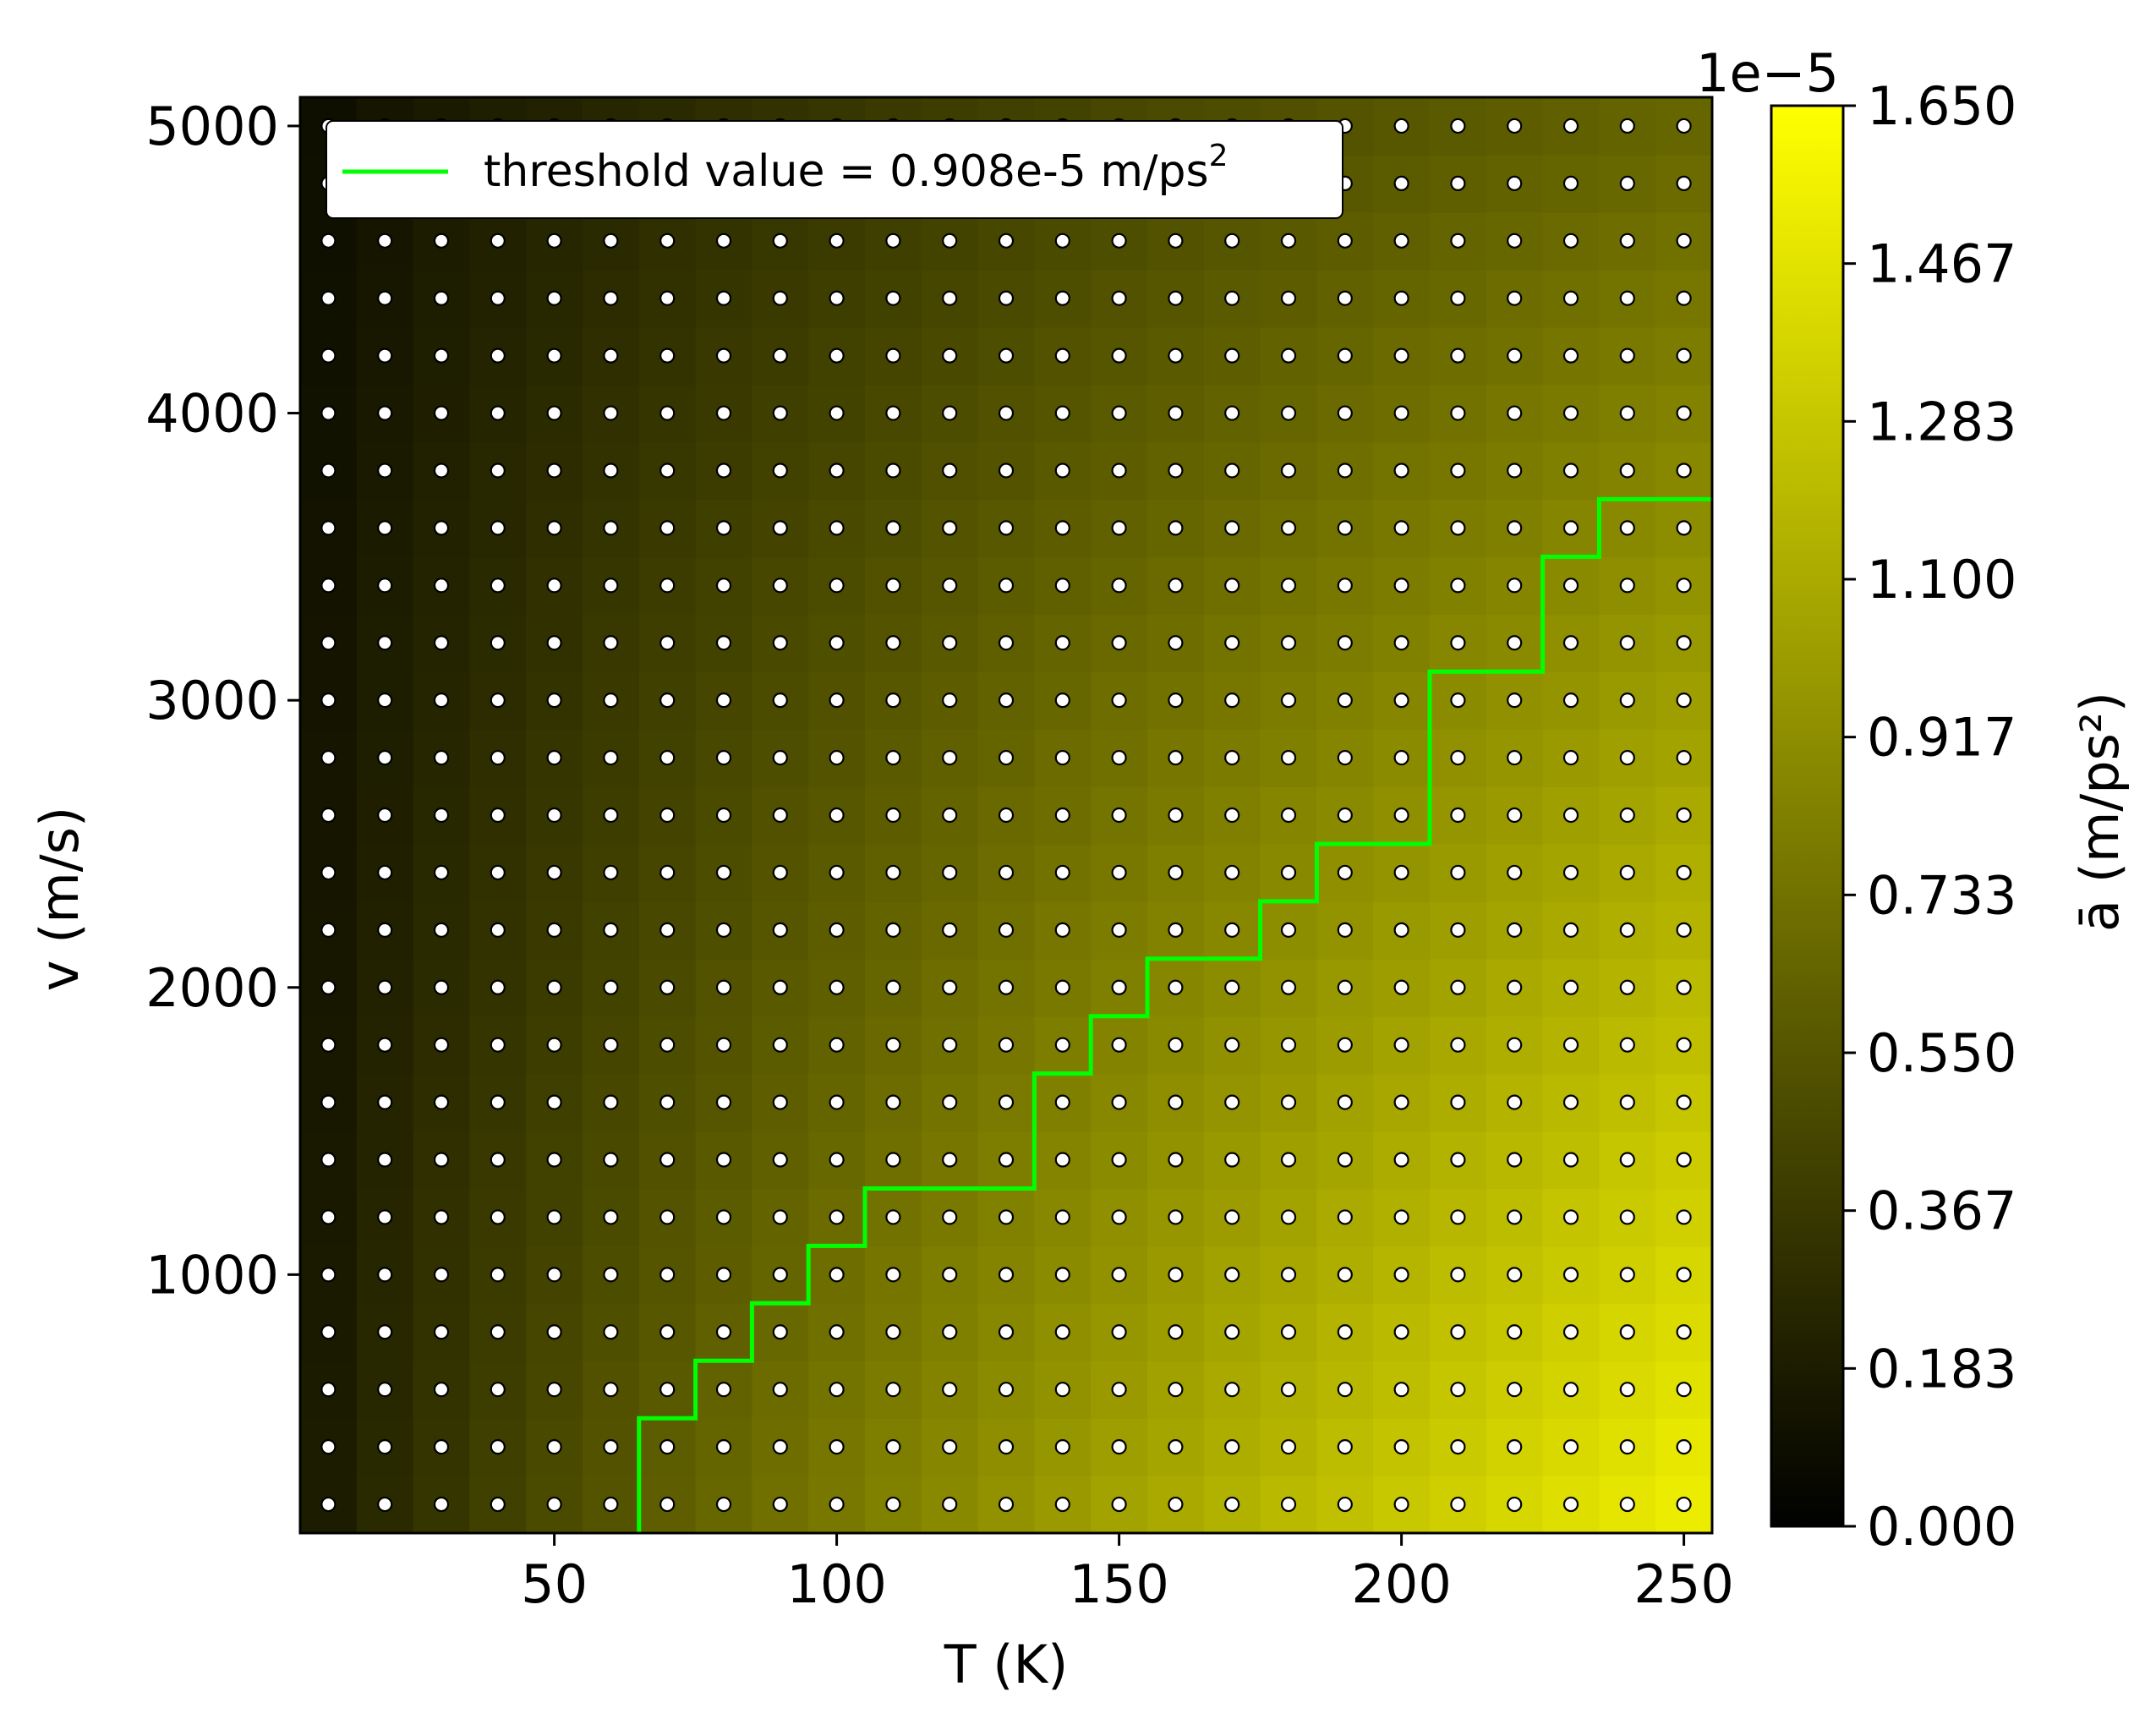 This screenshot has width=2156, height=1725. What do you see at coordinates (222, 701) in the screenshot?
I see `y-axis-ticks: 1000 2000 3000 4000 5000` at bounding box center [222, 701].